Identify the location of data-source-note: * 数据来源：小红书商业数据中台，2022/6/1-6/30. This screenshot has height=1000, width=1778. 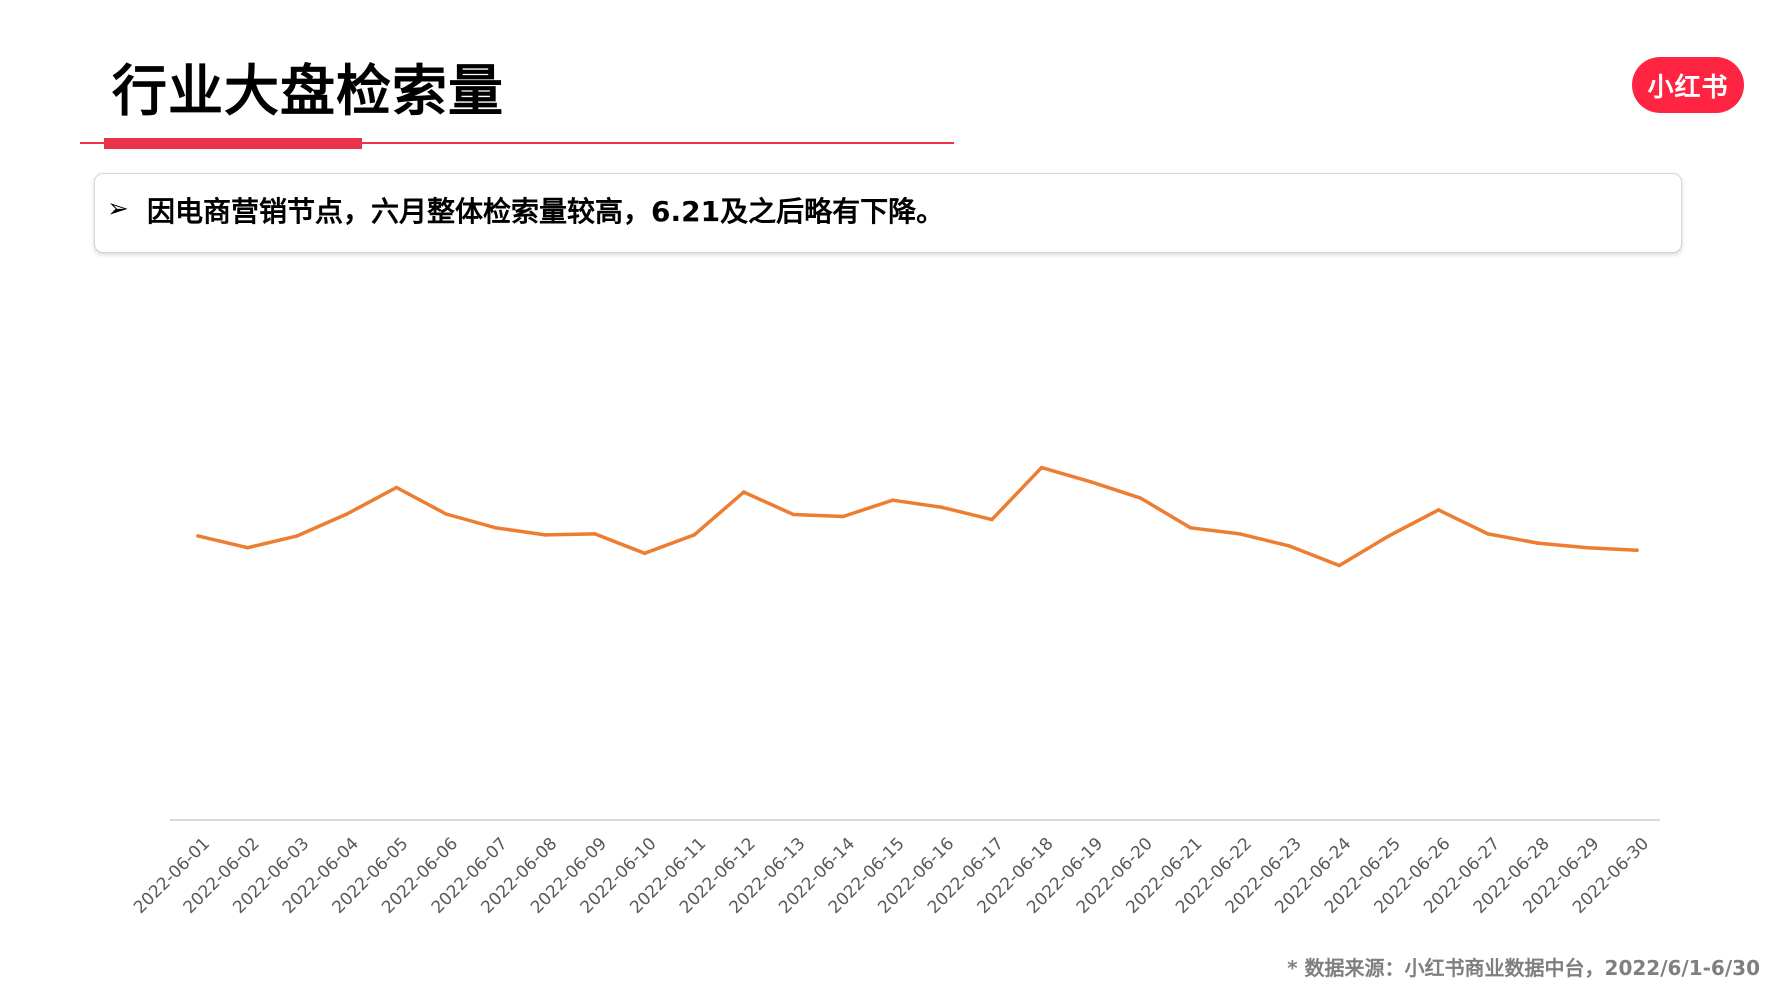
(1523, 968).